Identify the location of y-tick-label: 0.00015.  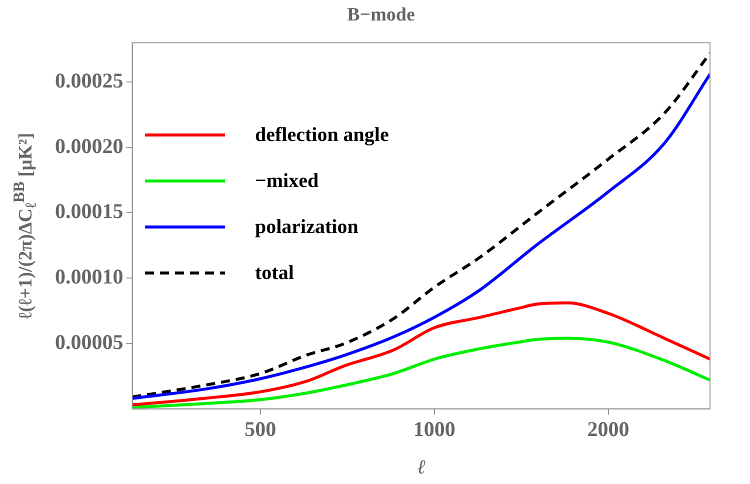
(89, 211).